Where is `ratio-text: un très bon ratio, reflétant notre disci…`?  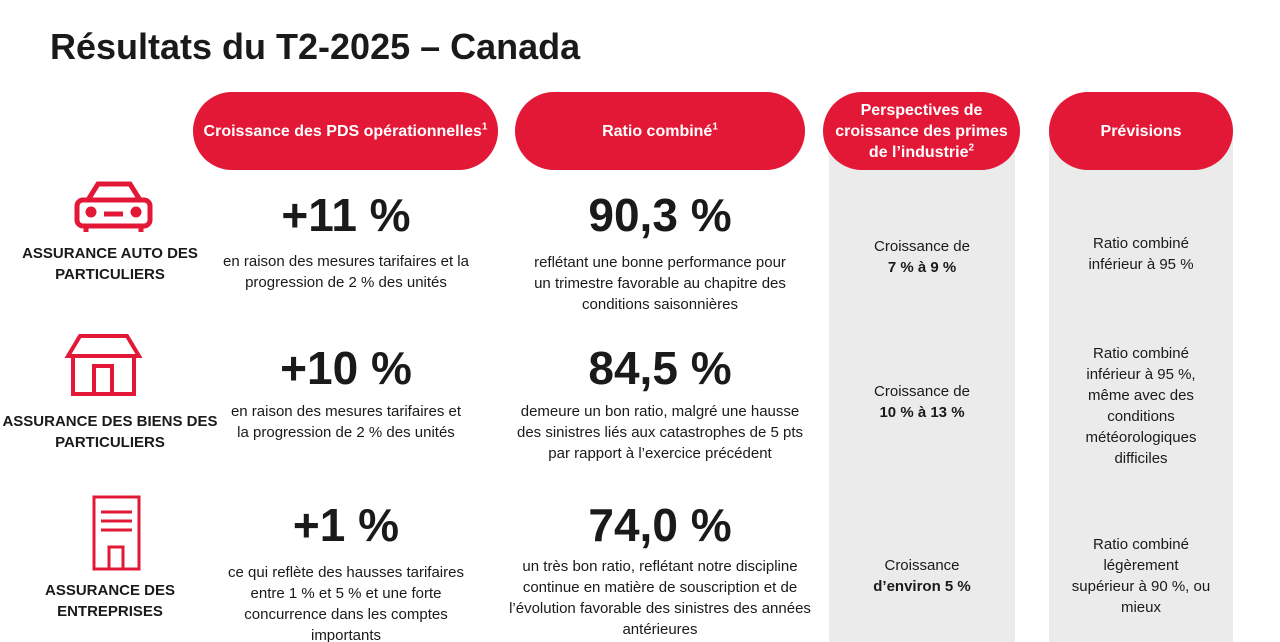
ratio-text: un très bon ratio, reflétant notre disci… is located at coordinates (660, 598).